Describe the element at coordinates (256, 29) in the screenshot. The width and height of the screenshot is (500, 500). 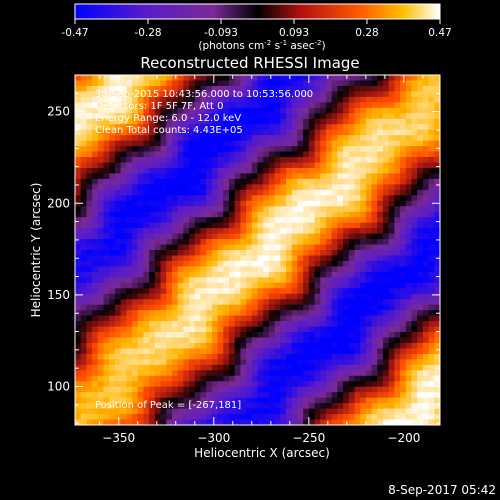
I see `colorbar-ticks: -0.47 -0.28 -0.093 0.093 0.28 0.47` at that location.